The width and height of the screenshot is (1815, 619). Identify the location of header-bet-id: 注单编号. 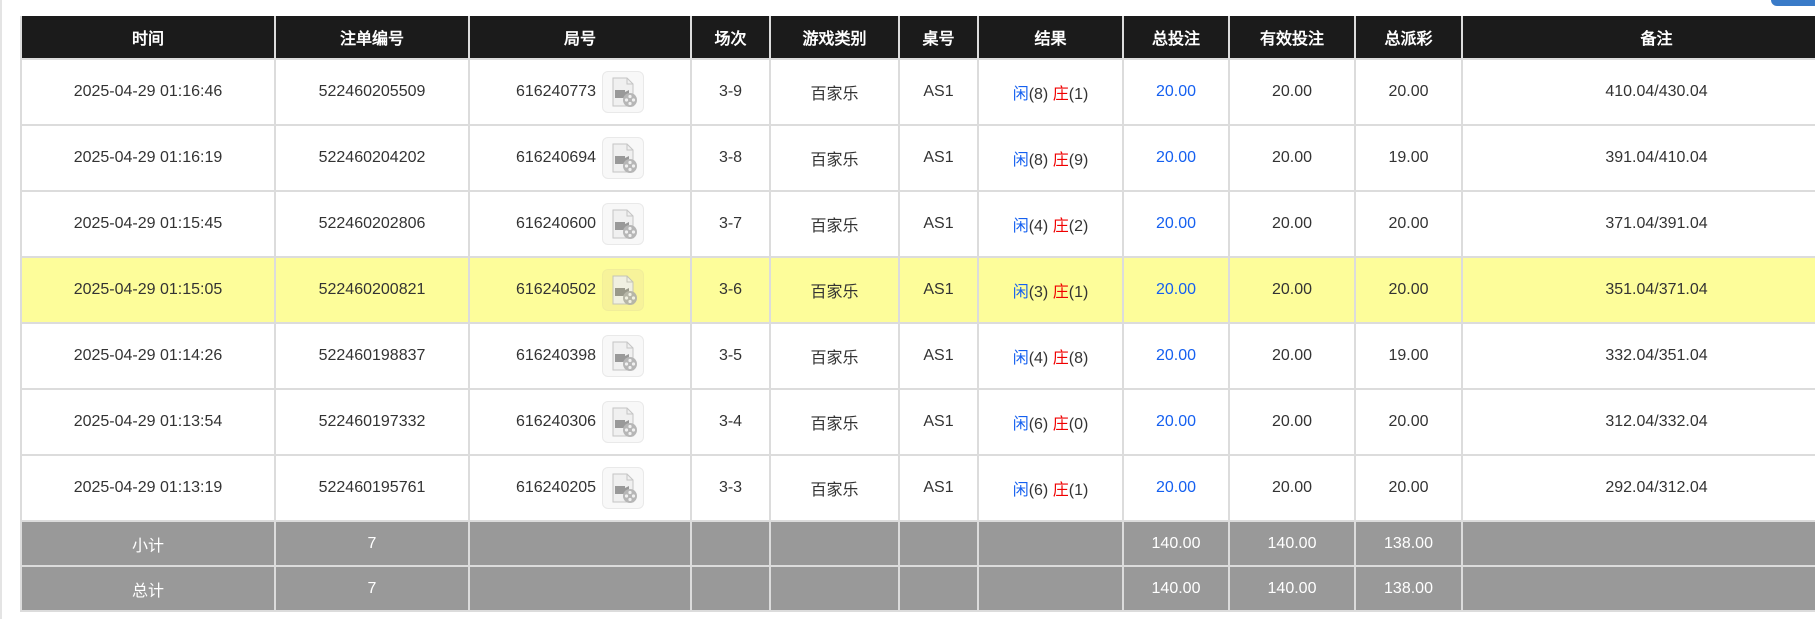
(372, 38).